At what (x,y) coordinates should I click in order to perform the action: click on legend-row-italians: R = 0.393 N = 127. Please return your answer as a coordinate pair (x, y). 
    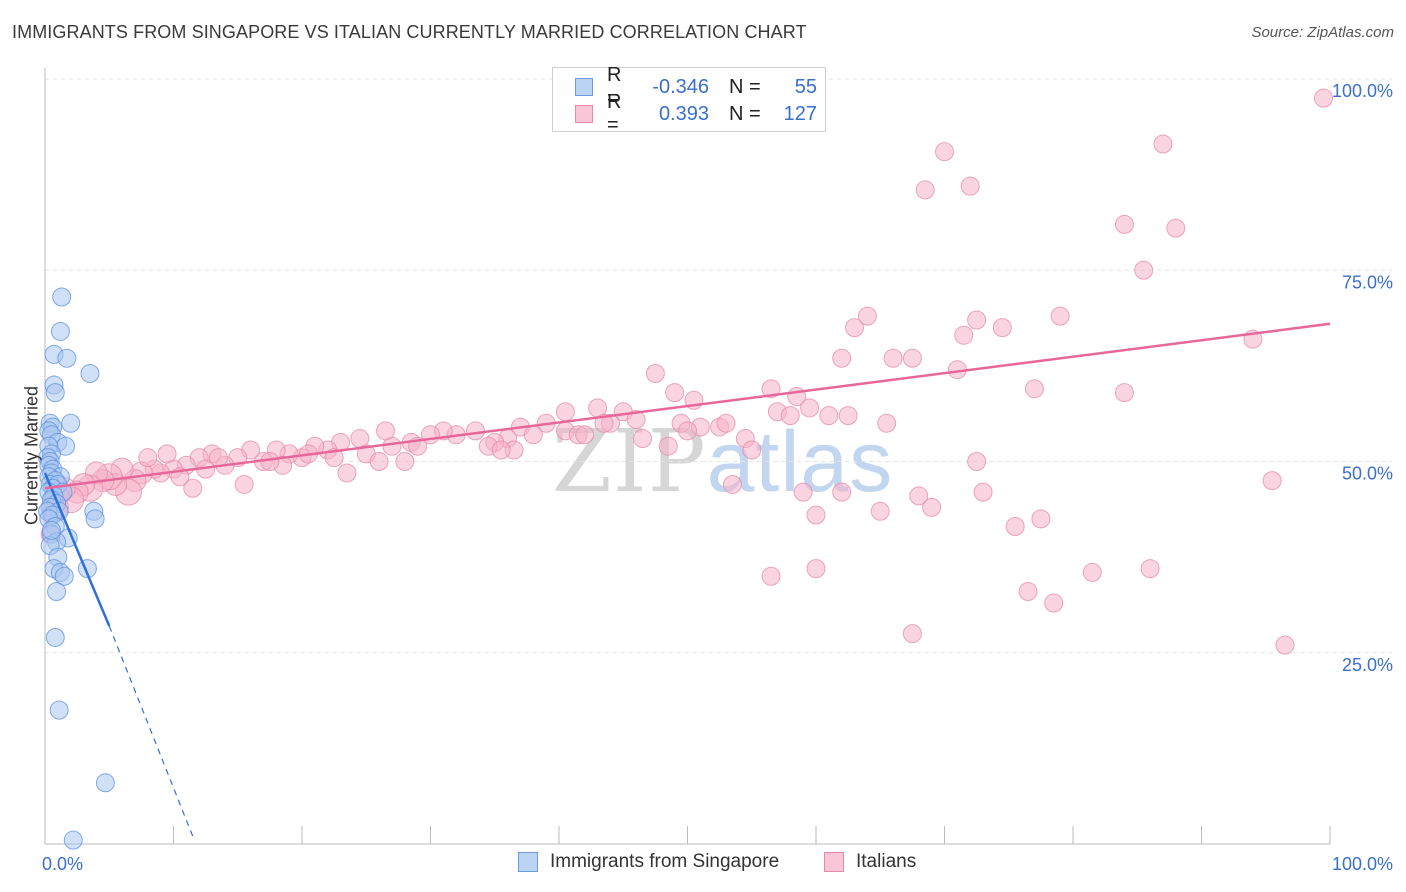
    Looking at the image, I should click on (696, 113).